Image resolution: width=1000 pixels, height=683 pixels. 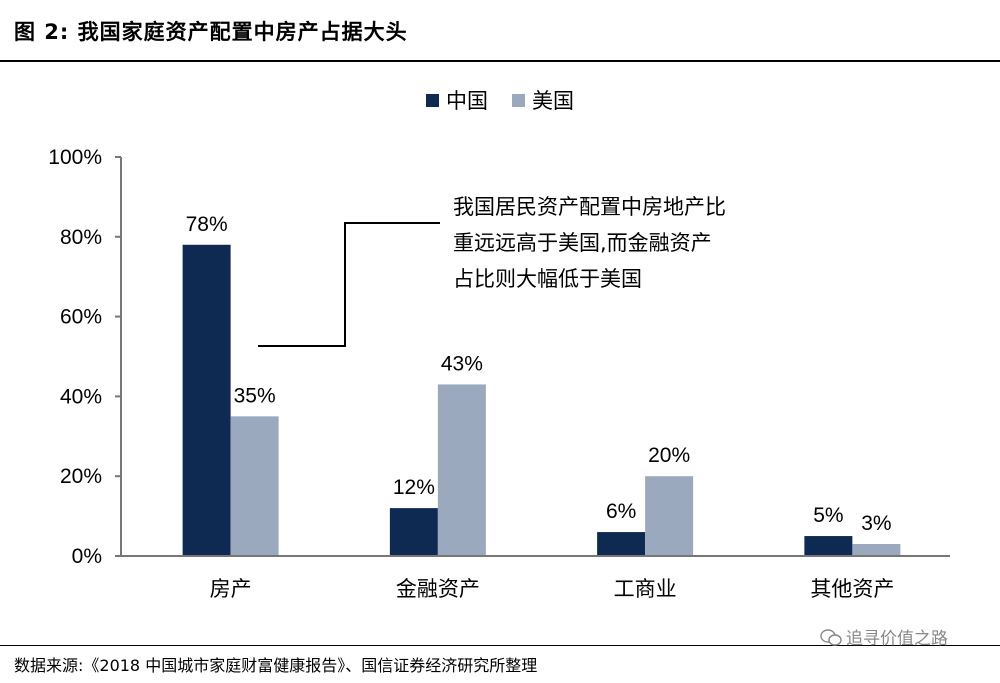 What do you see at coordinates (462, 363) in the screenshot?
I see `data-label-1-1: 43%` at bounding box center [462, 363].